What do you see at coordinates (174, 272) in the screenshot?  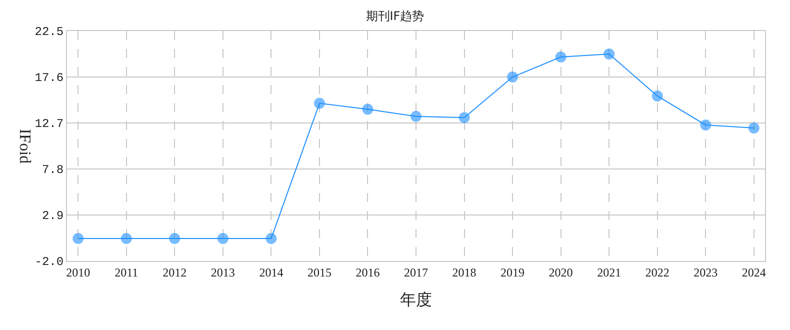 I see `x-tick-label: 2012` at bounding box center [174, 272].